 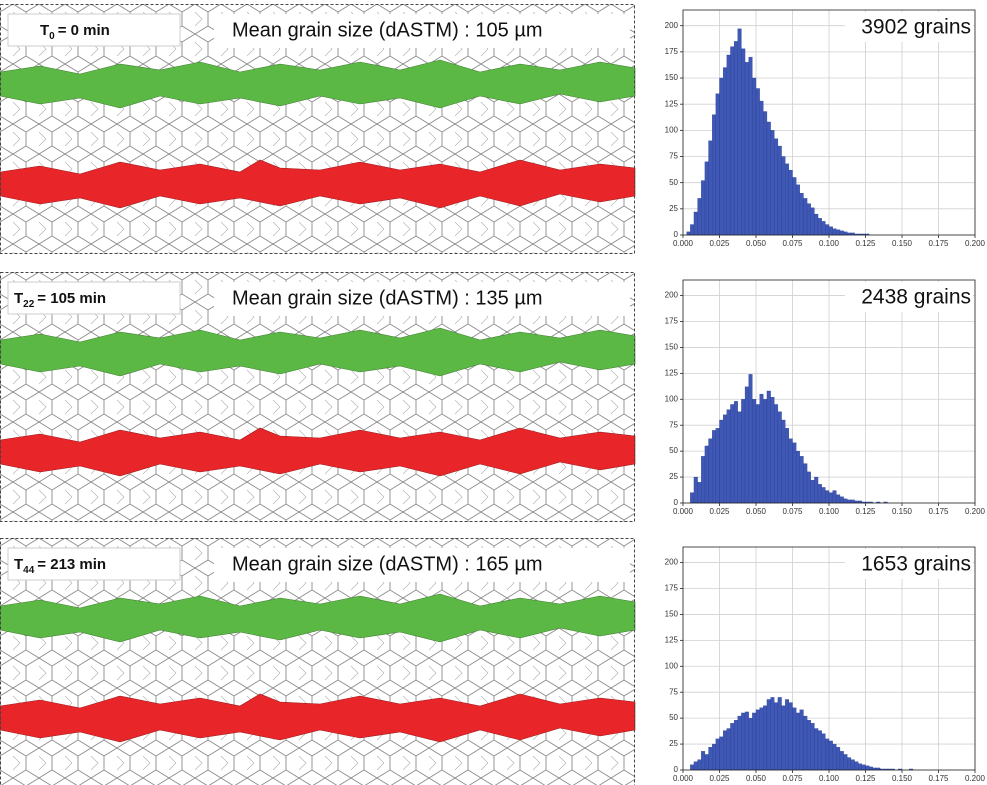 What do you see at coordinates (672, 321) in the screenshot?
I see `y-tick-label: 175` at bounding box center [672, 321].